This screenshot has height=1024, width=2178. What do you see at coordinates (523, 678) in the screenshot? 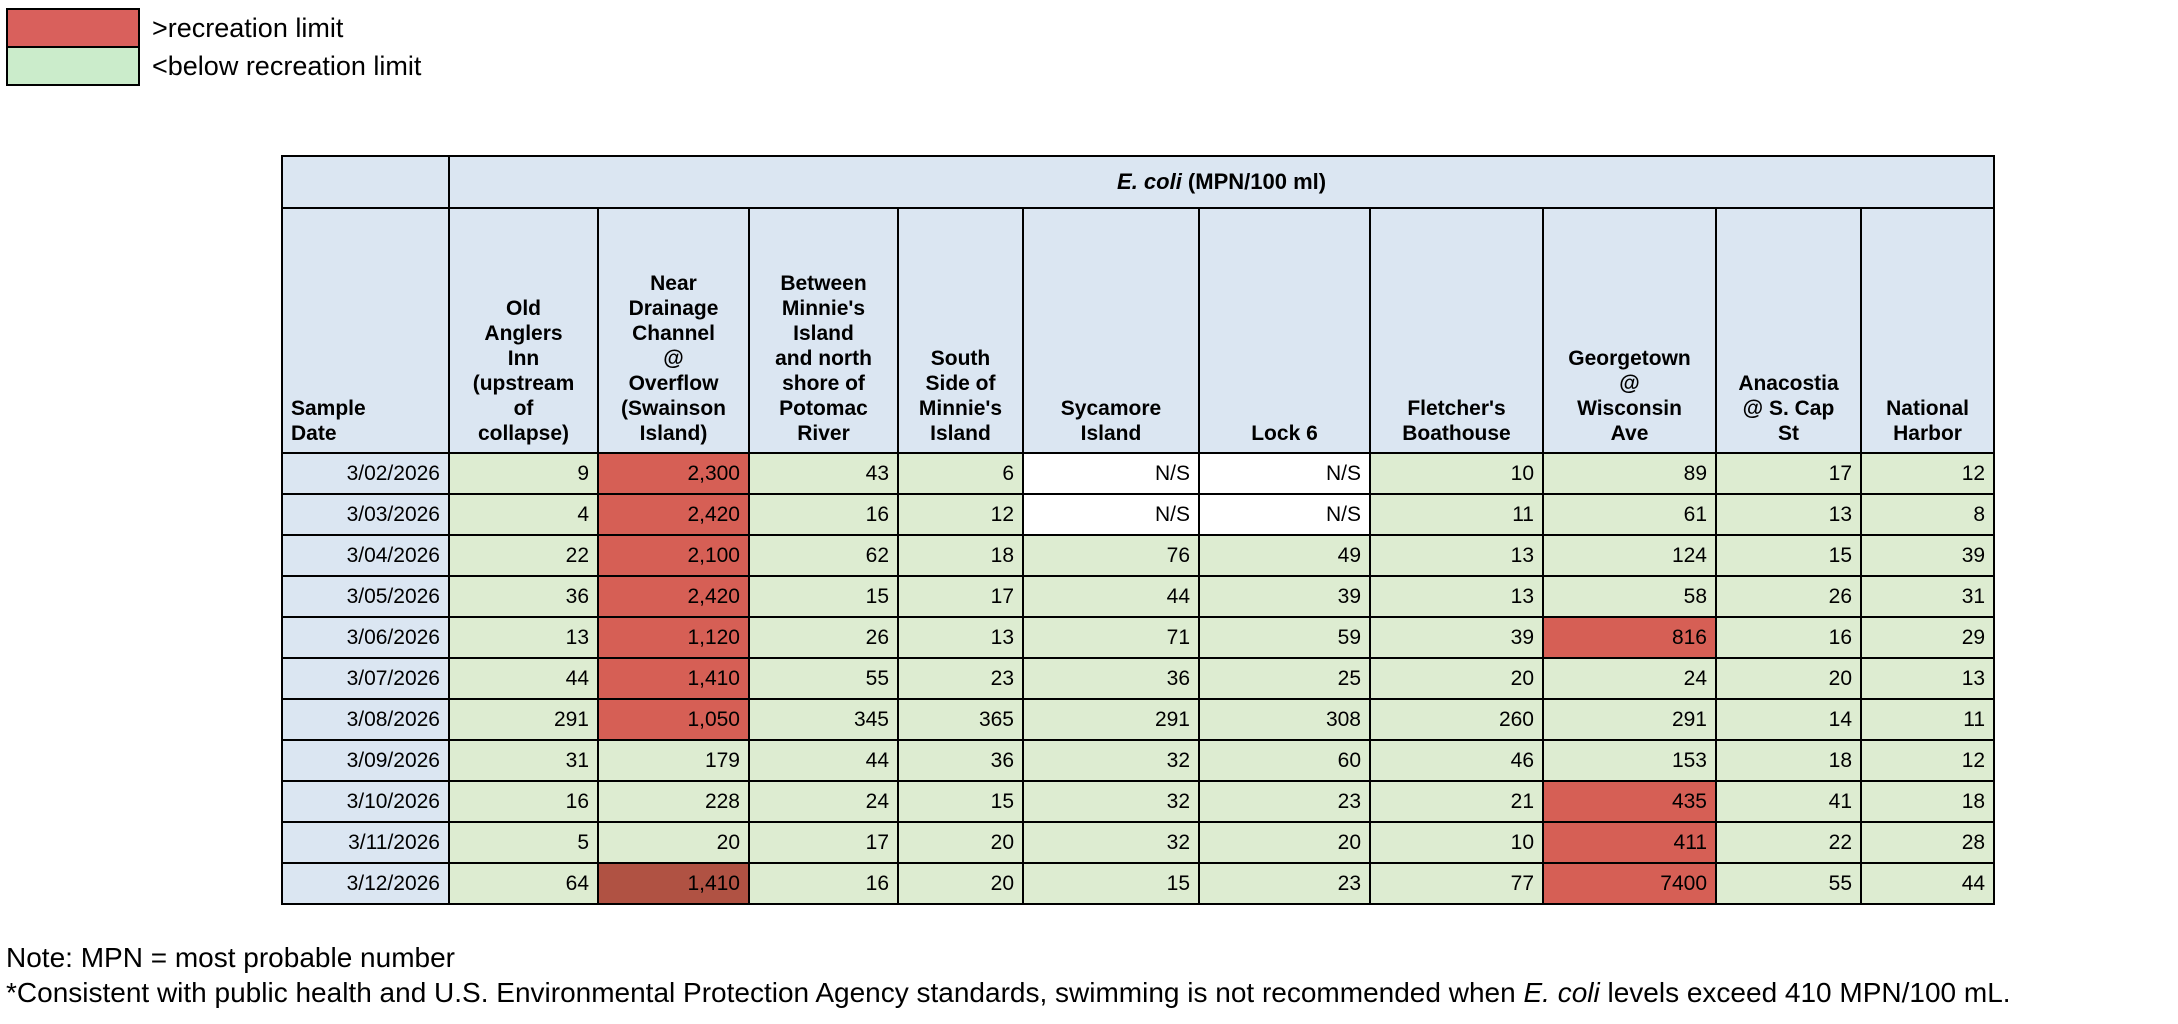
I see `value-cell-old-anglers-inn-upstream-of-collapse: 44` at bounding box center [523, 678].